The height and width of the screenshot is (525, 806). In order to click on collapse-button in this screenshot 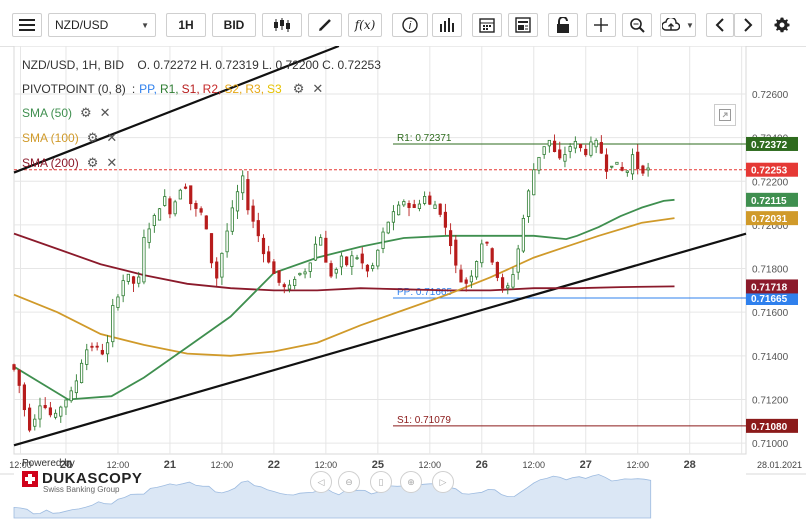, I will do `click(725, 115)`.